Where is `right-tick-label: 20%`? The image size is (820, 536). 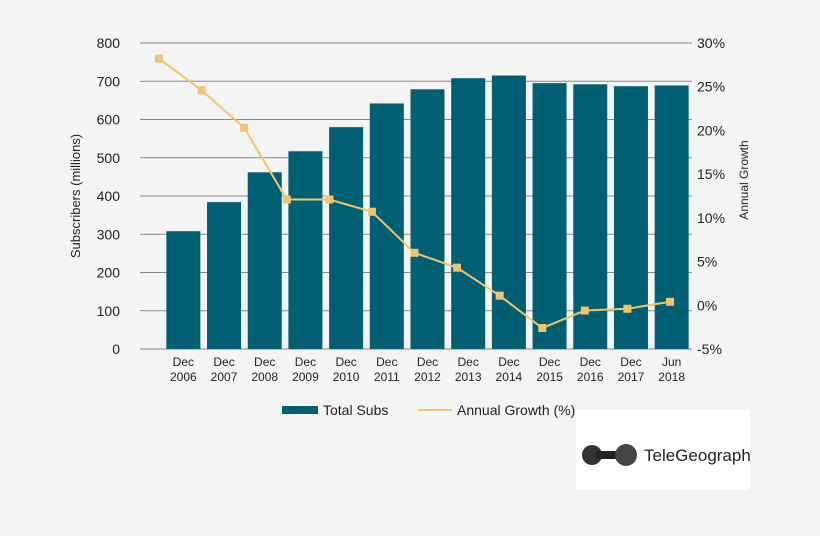
right-tick-label: 20% is located at coordinates (711, 130).